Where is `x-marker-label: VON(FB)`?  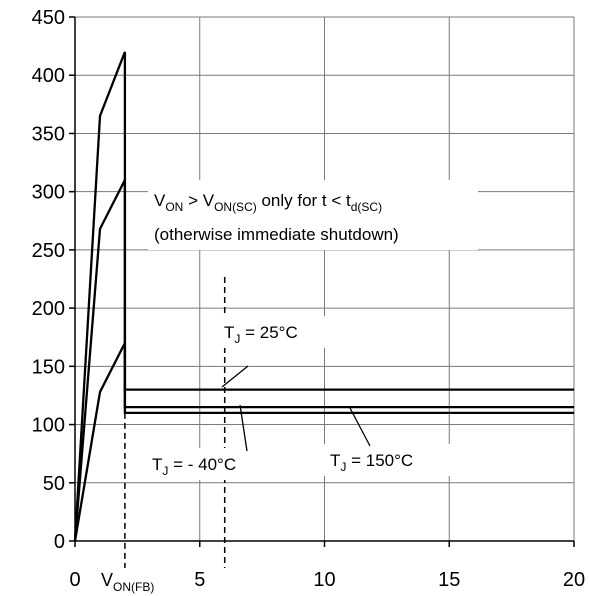 x-marker-label: VON(FB) is located at coordinates (127, 582).